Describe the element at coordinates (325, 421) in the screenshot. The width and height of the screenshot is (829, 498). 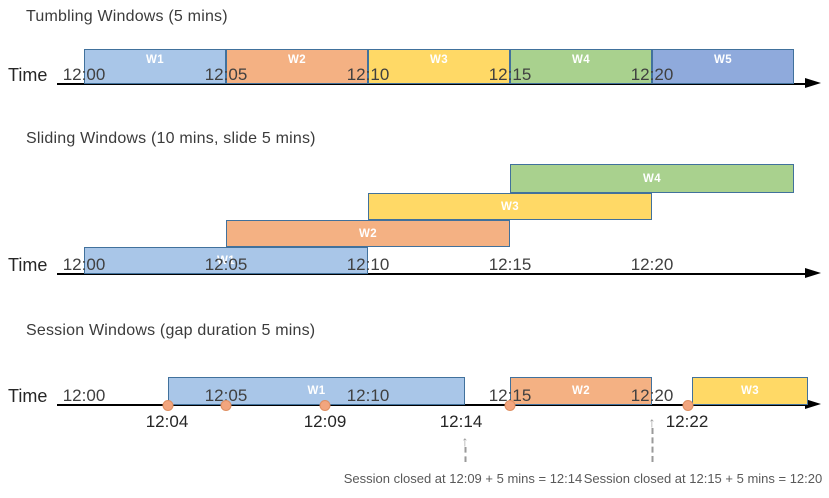
I see `event-time-label: 12:09` at that location.